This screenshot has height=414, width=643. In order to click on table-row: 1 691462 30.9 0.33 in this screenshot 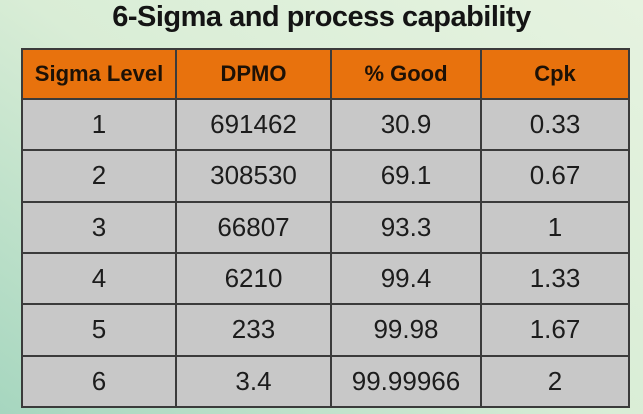, I will do `click(325, 124)`.